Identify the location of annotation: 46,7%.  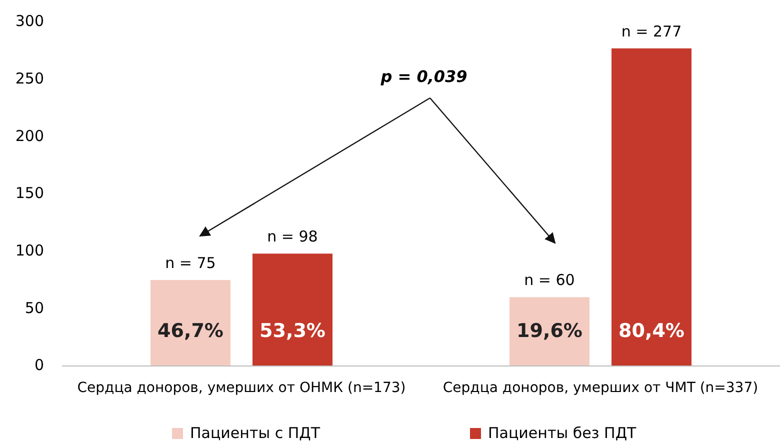
(191, 331).